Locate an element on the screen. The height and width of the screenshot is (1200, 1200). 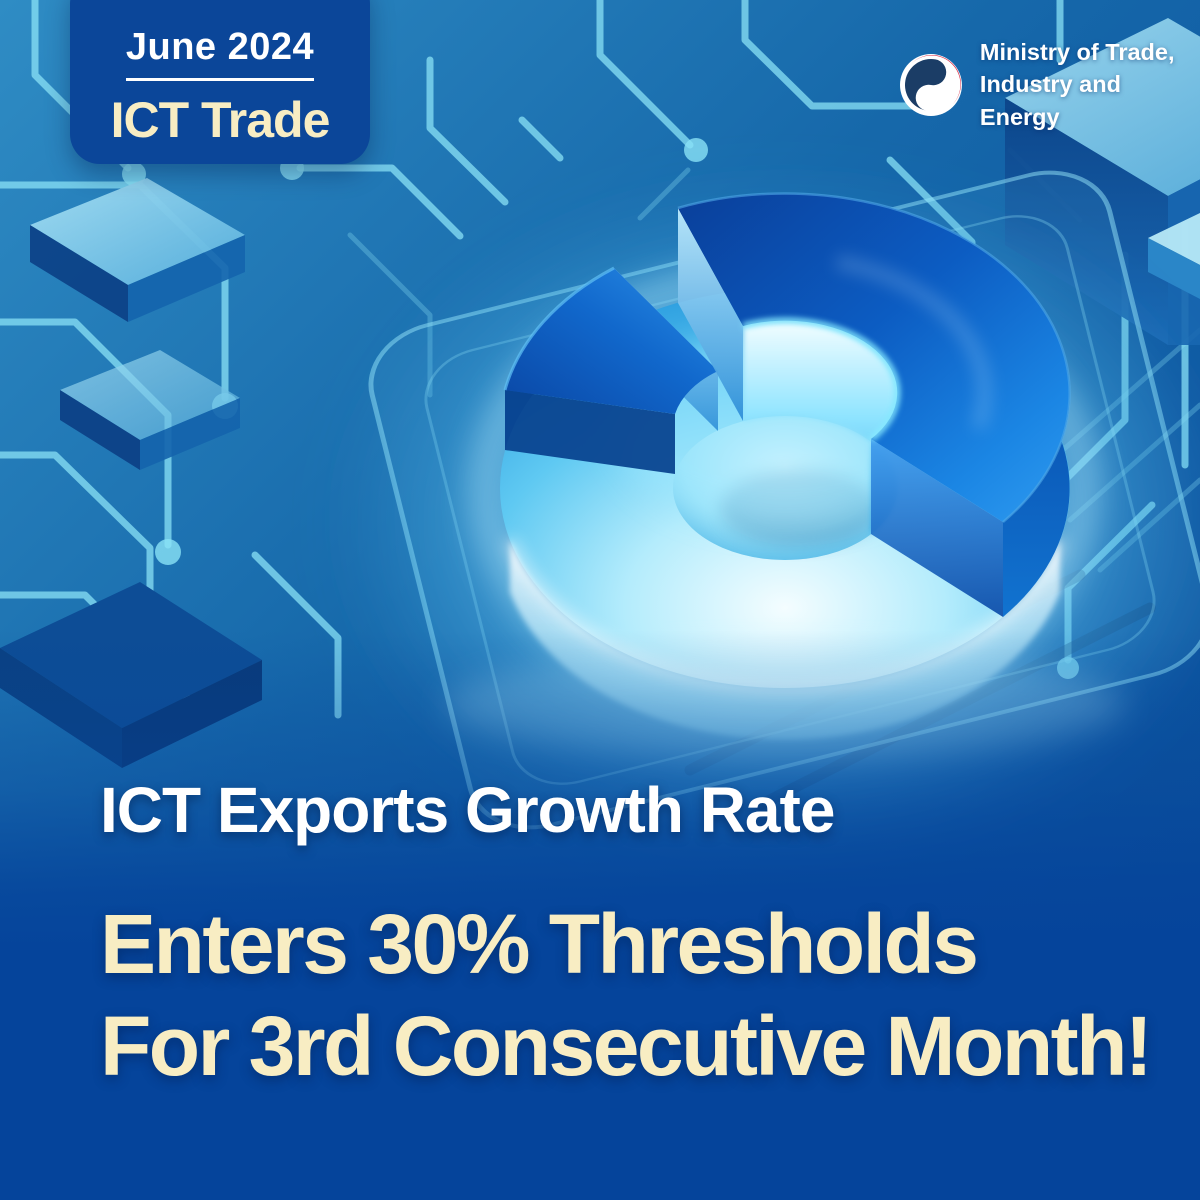
badge-title: ICT Trade is located at coordinates (220, 120).